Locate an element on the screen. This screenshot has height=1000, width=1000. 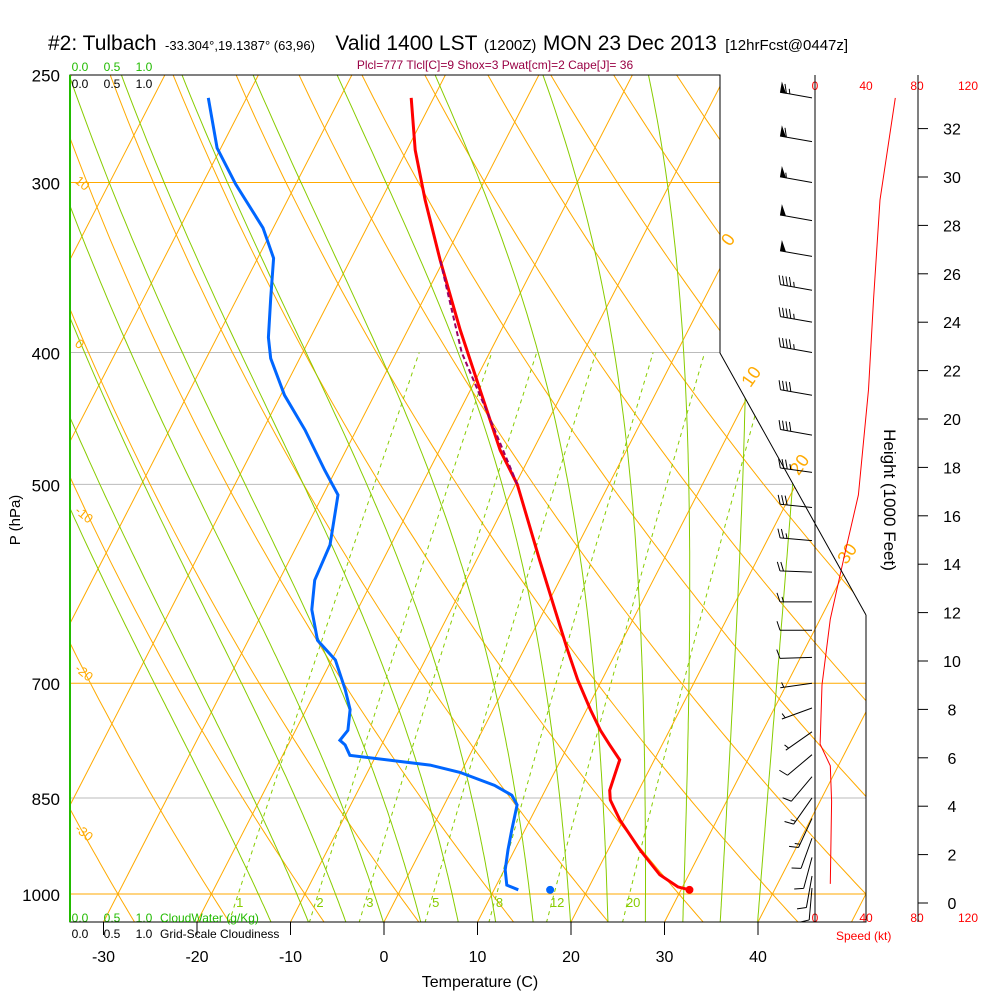
wind-speed-profile is located at coordinates (857, 490).